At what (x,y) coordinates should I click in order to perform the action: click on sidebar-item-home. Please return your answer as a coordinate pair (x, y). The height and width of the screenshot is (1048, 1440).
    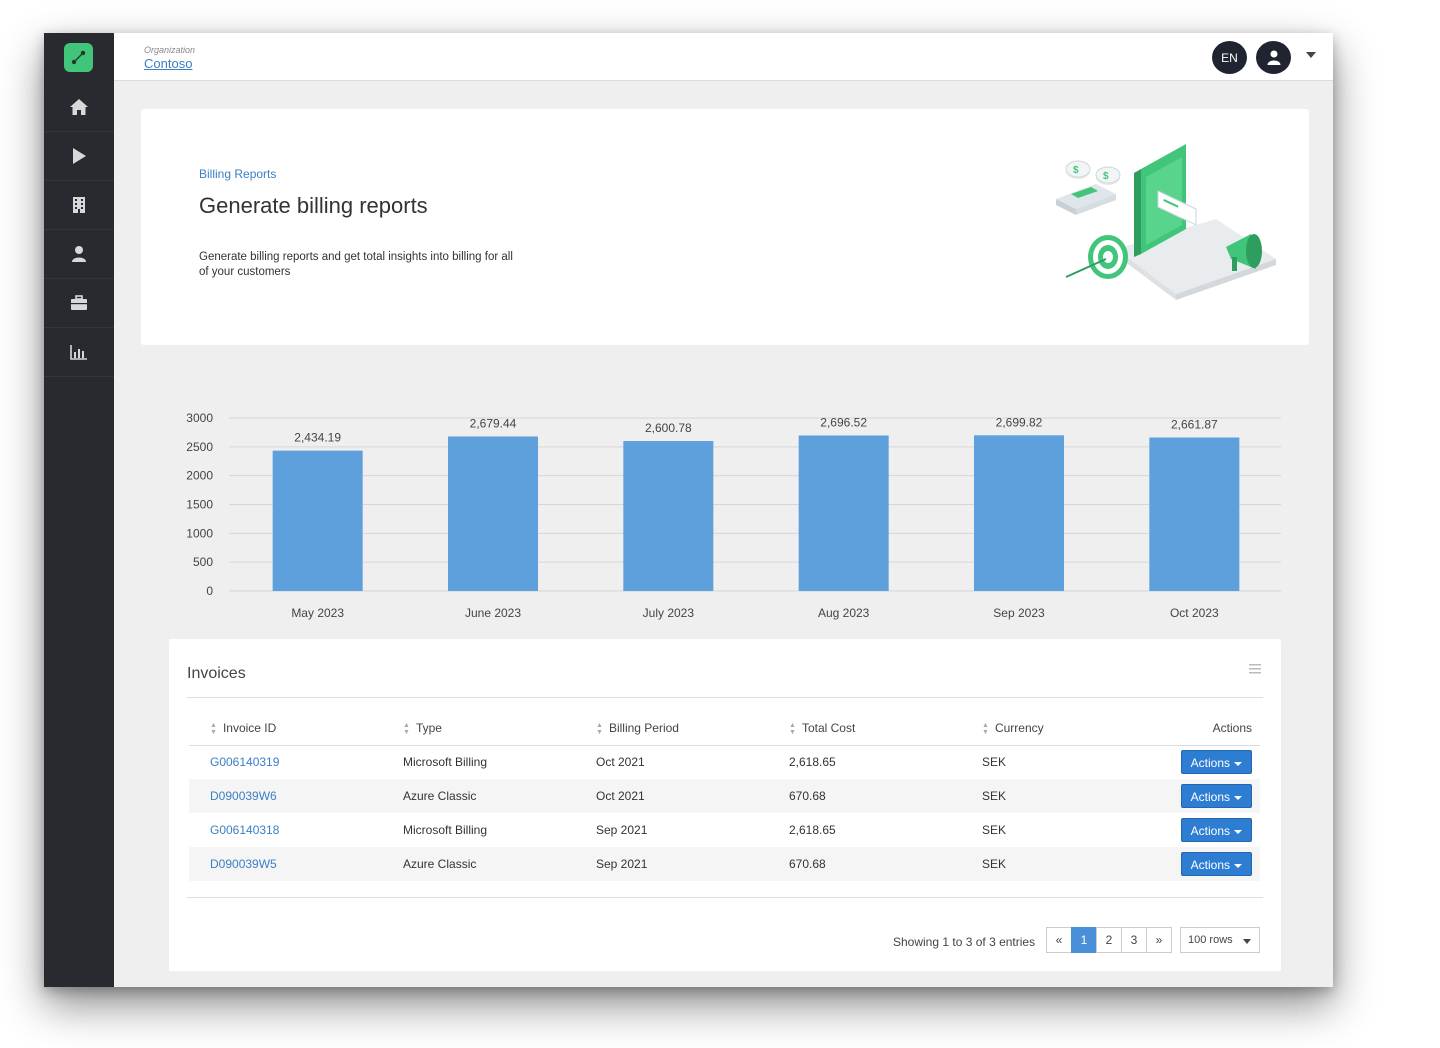
    Looking at the image, I should click on (79, 107).